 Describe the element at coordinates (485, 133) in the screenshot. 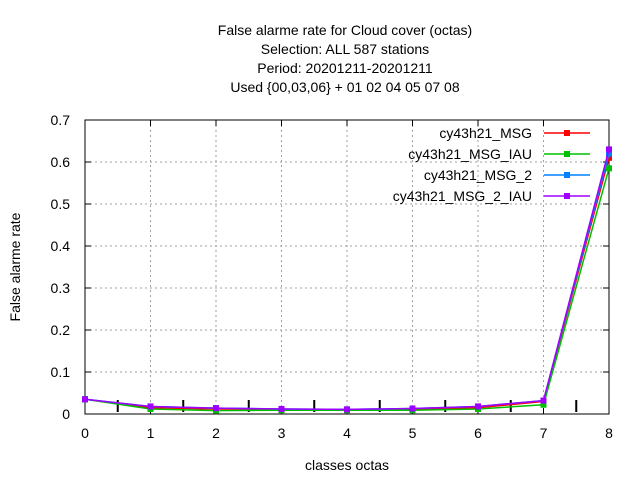

I see `legend-label: cy43h21_MSG` at that location.